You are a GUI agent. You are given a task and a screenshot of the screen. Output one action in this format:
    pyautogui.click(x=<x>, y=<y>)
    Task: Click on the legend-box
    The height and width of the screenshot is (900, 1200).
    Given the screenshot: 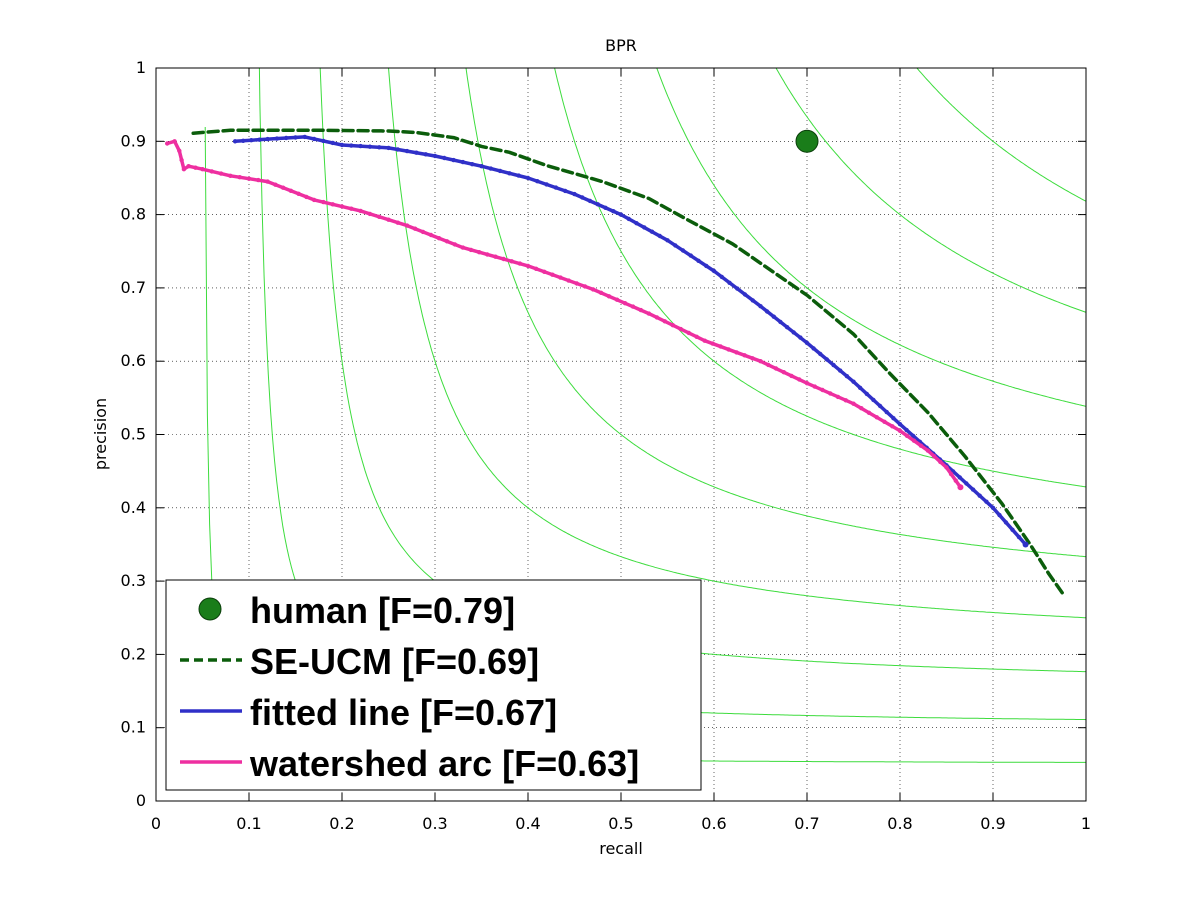 What is the action you would take?
    pyautogui.click(x=433, y=685)
    